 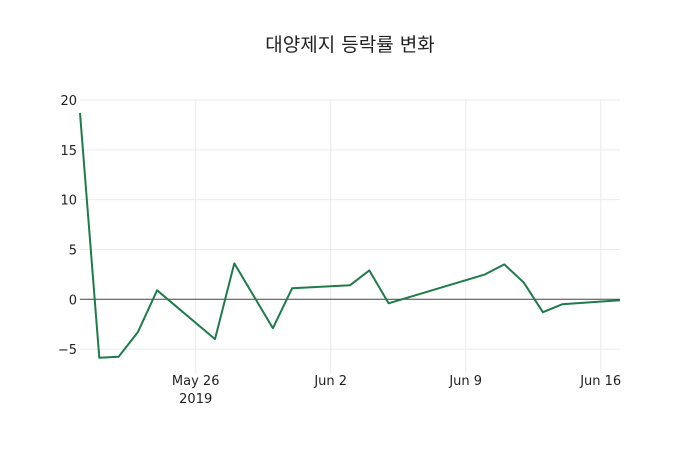 I want to click on y-tick-label: 20, so click(x=68, y=101).